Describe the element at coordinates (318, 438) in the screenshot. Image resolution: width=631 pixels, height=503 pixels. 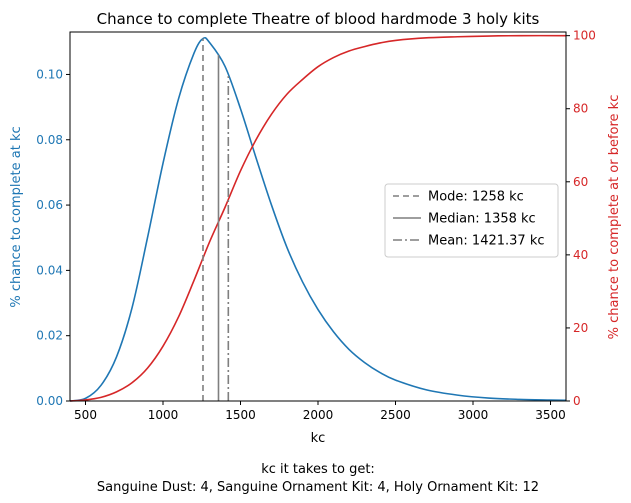
I see `x-axis-label: kc` at that location.